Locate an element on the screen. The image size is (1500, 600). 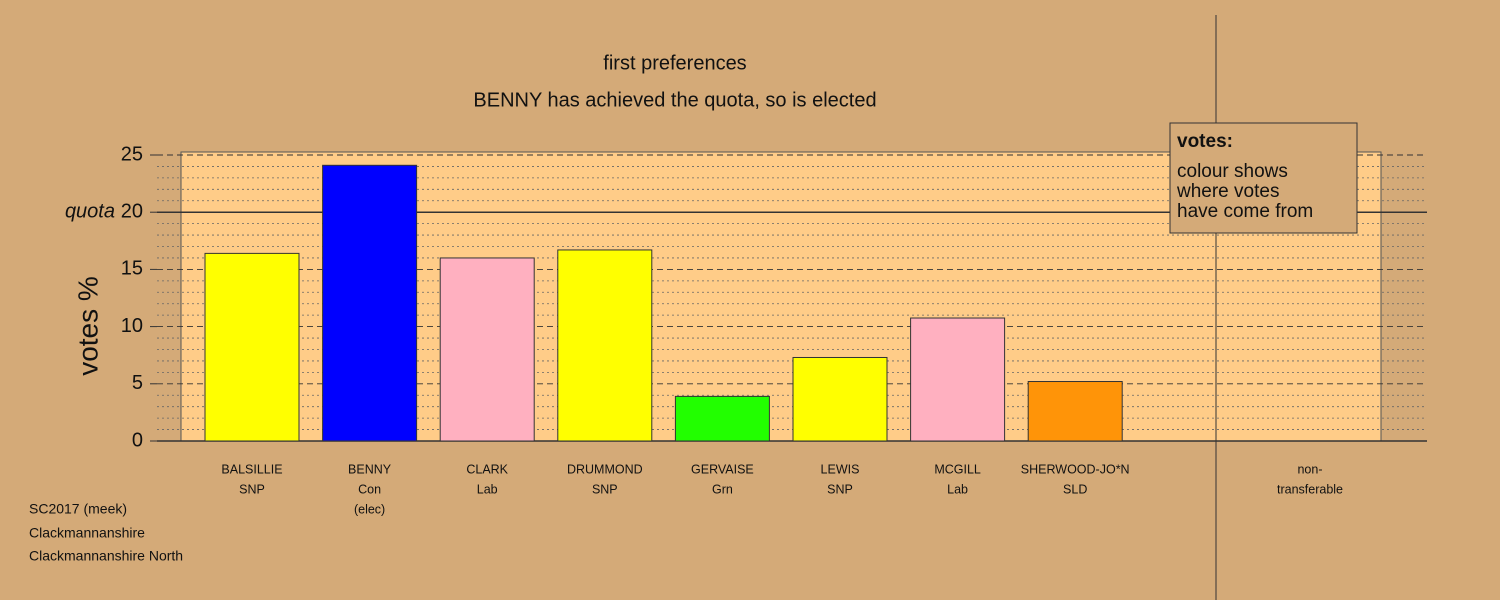
footer-text: Clackmannanshire North is located at coordinates (106, 556).